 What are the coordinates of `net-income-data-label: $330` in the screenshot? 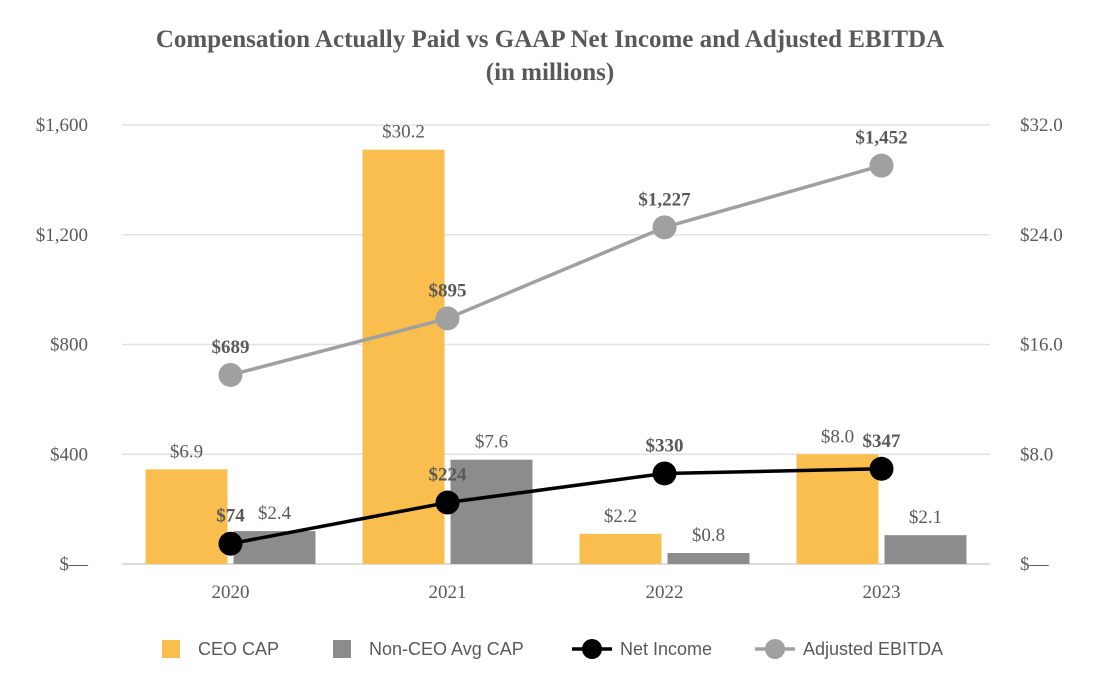 It's located at (665, 445).